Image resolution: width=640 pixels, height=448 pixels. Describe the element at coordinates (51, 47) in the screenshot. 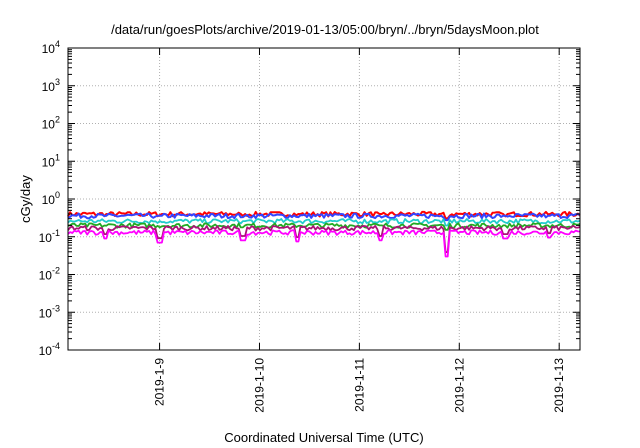

I see `y-tick-label: 10⁴` at that location.